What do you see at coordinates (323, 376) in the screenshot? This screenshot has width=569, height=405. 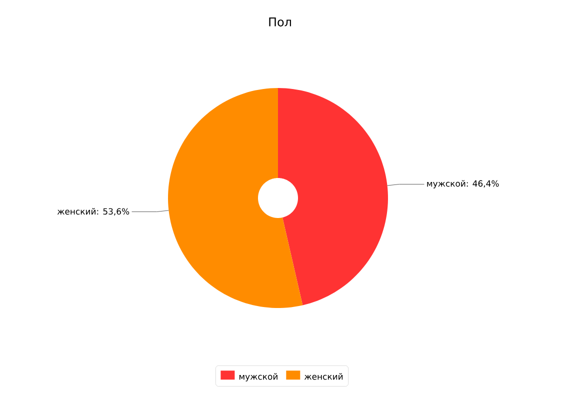 I see `legend-label: женский` at bounding box center [323, 376].